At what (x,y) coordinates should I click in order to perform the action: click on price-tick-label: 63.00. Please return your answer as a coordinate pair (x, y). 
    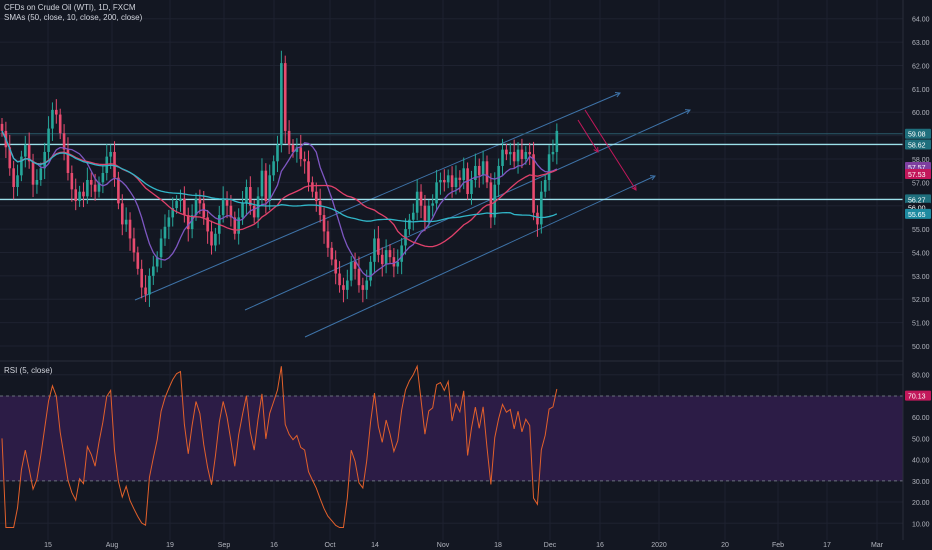
    Looking at the image, I should click on (921, 43).